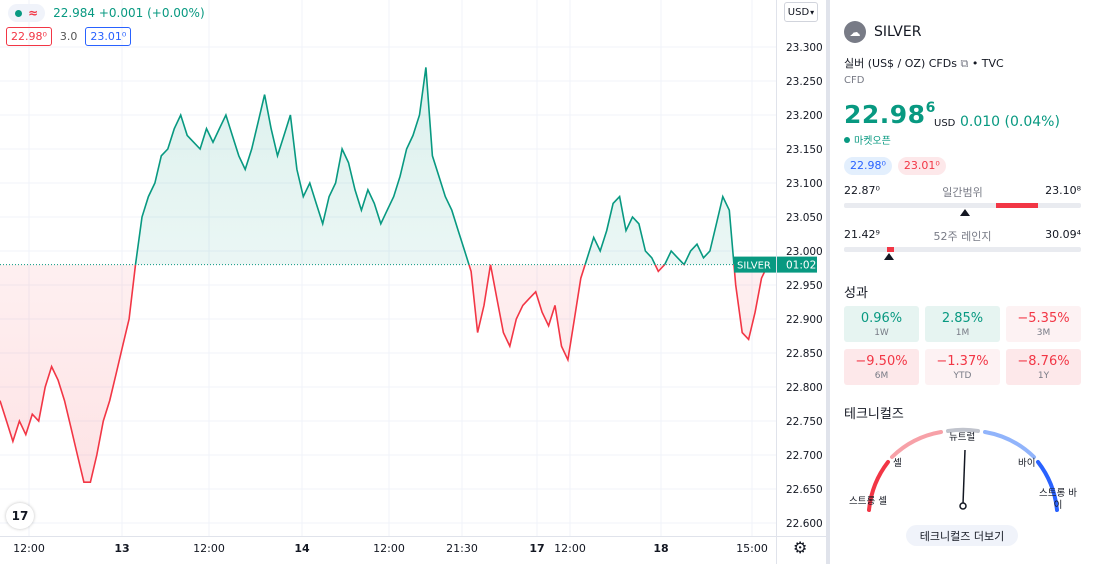 The height and width of the screenshot is (564, 1094). I want to click on gauge-arc-neutral, so click(963, 430).